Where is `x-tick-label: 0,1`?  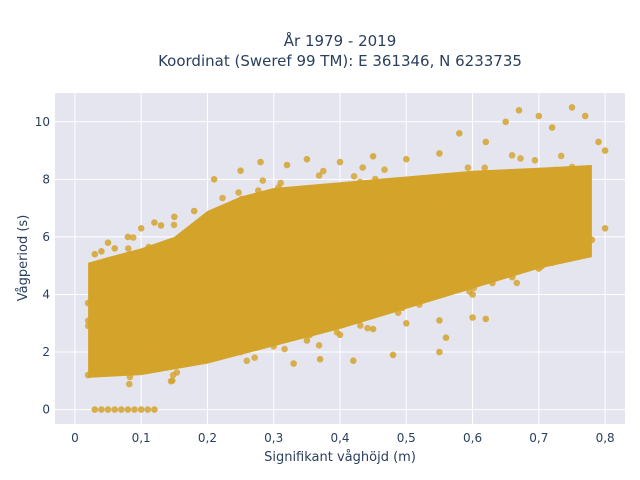 x-tick-label: 0,1 is located at coordinates (141, 438).